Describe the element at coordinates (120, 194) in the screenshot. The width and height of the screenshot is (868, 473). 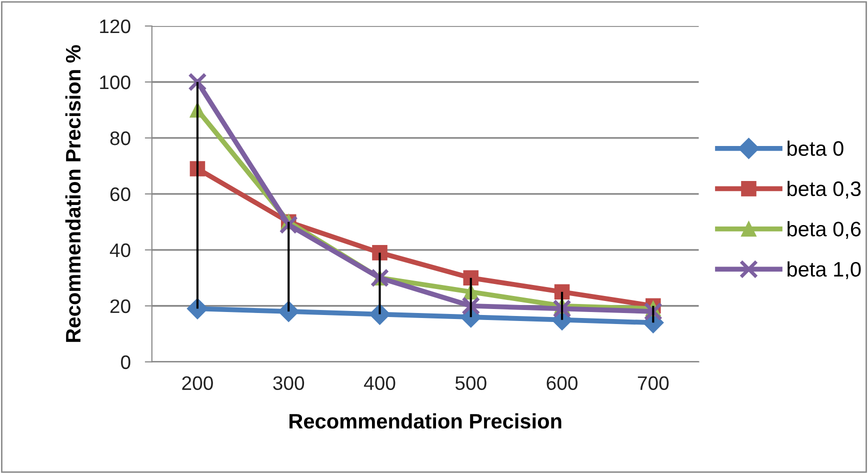
I see `y-tick-label: 60` at that location.